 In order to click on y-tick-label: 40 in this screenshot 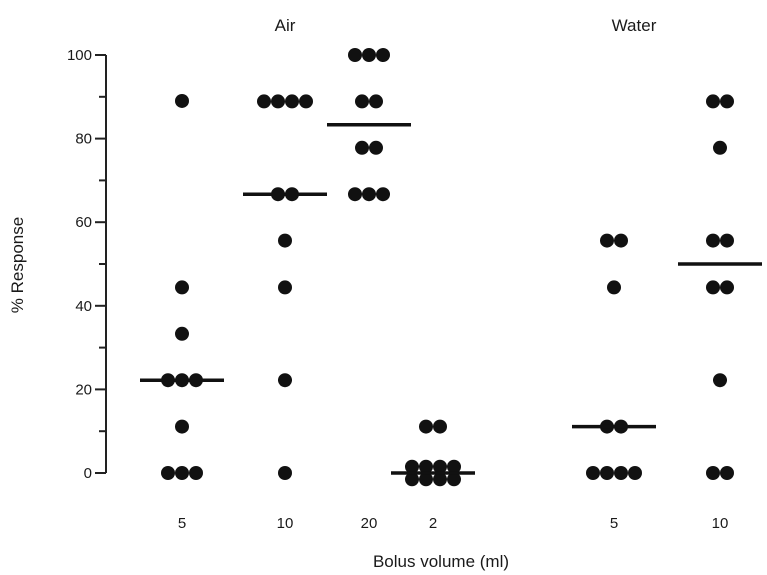, I will do `click(83, 306)`.